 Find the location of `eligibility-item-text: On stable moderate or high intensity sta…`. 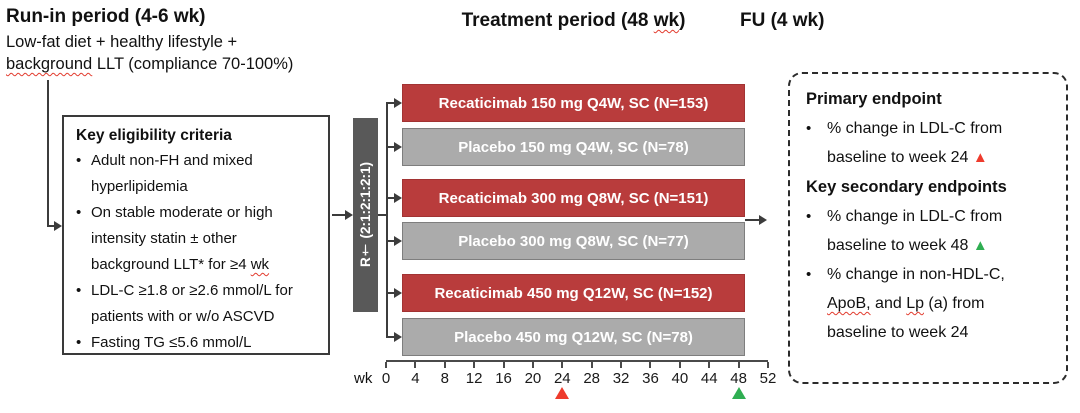

eligibility-item-text: On stable moderate or high intensity sta… is located at coordinates (182, 238).